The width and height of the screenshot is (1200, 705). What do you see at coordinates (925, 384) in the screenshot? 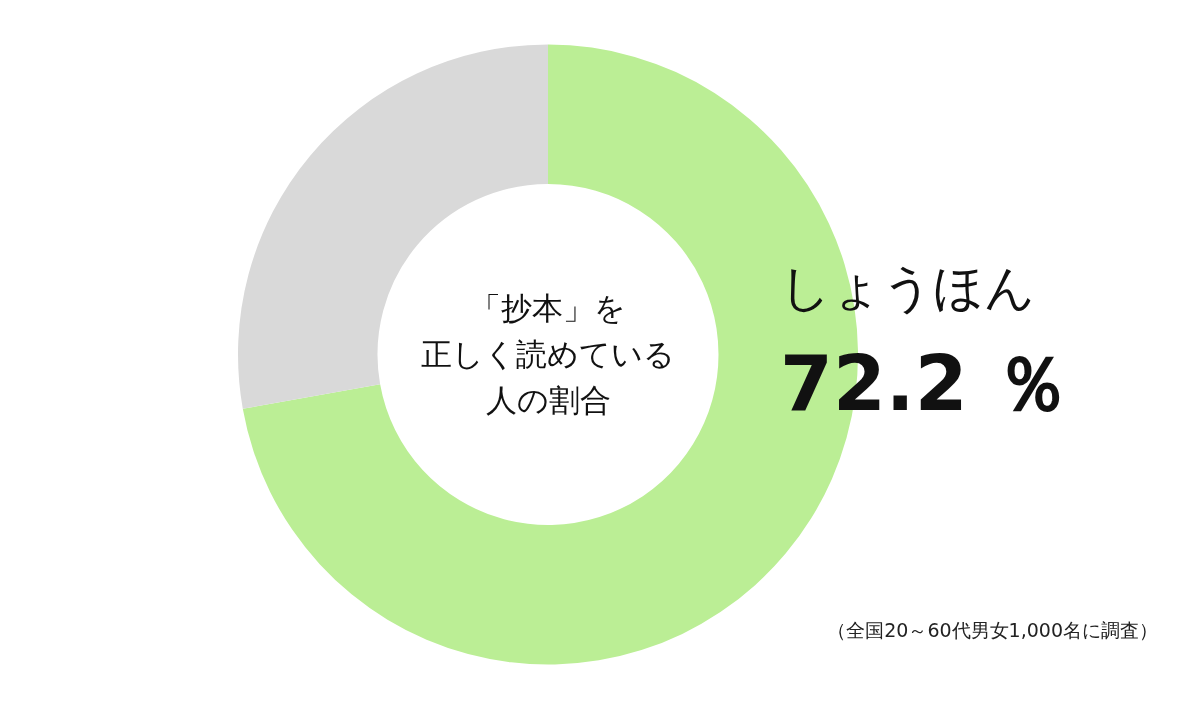
I see `data-label: 72.2 ％` at bounding box center [925, 384].